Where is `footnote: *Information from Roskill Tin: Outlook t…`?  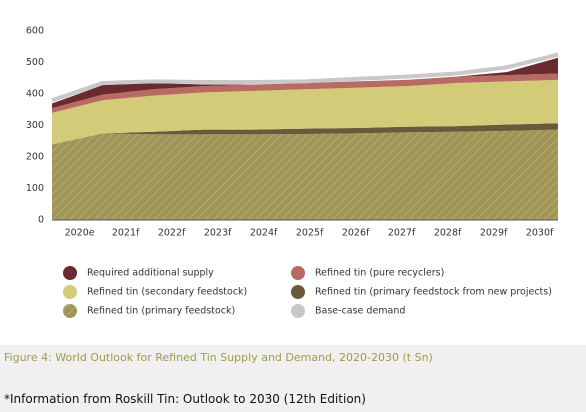
footnote: *Information from Roskill Tin: Outlook t… is located at coordinates (185, 399).